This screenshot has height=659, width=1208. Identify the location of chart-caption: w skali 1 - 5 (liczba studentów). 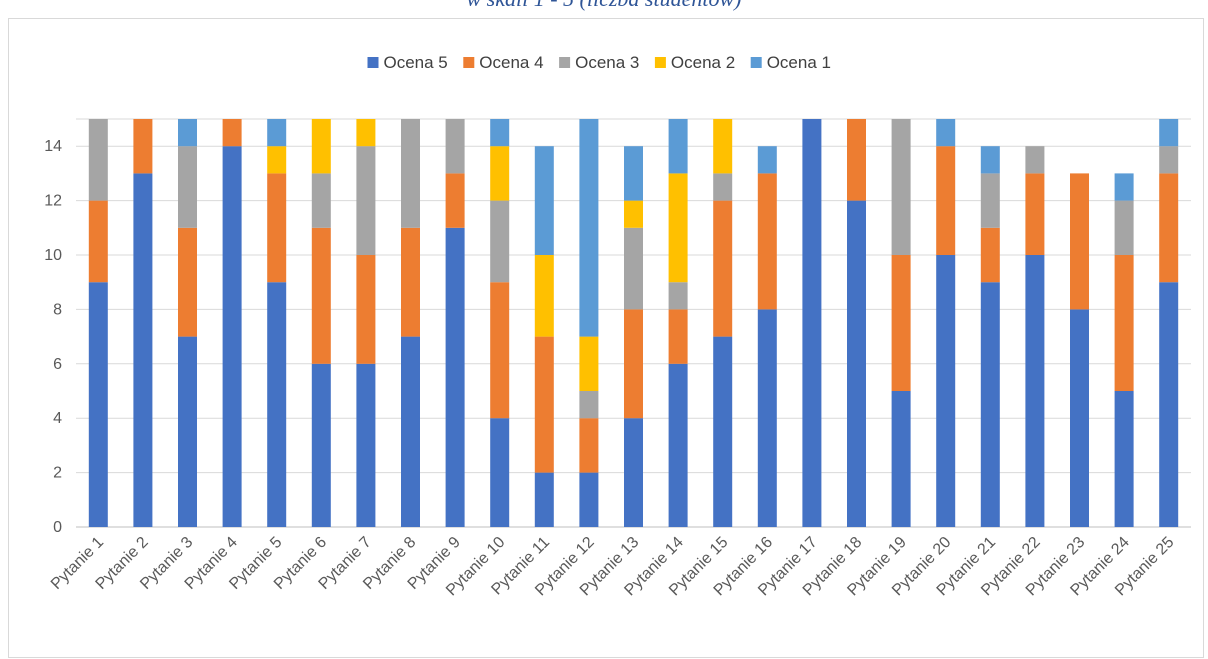
(604, 6).